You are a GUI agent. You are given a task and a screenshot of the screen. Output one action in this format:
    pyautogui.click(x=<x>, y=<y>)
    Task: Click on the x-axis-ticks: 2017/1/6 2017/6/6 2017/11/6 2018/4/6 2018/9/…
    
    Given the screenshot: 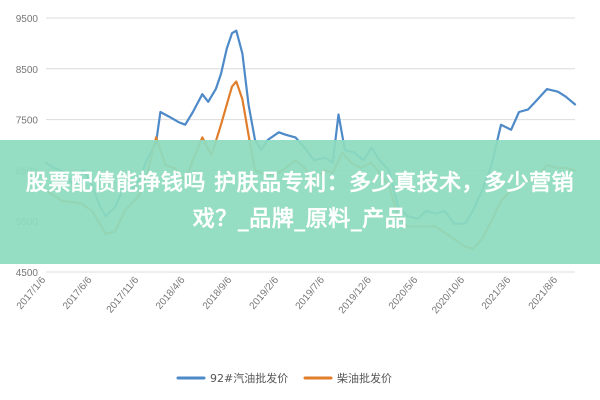 What is the action you would take?
    pyautogui.click(x=288, y=295)
    